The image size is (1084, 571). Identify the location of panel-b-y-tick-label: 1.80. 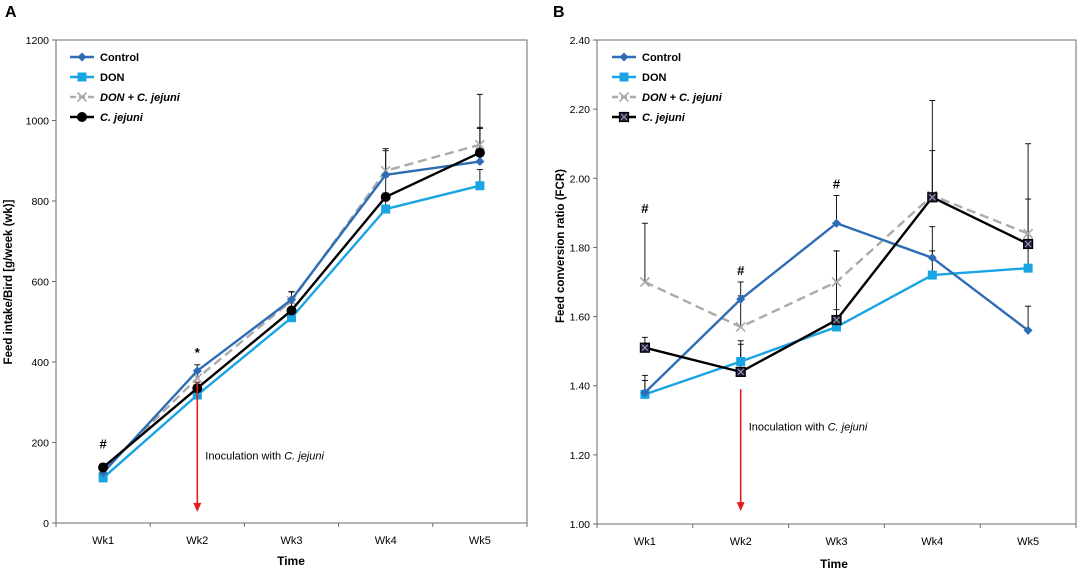
(580, 248).